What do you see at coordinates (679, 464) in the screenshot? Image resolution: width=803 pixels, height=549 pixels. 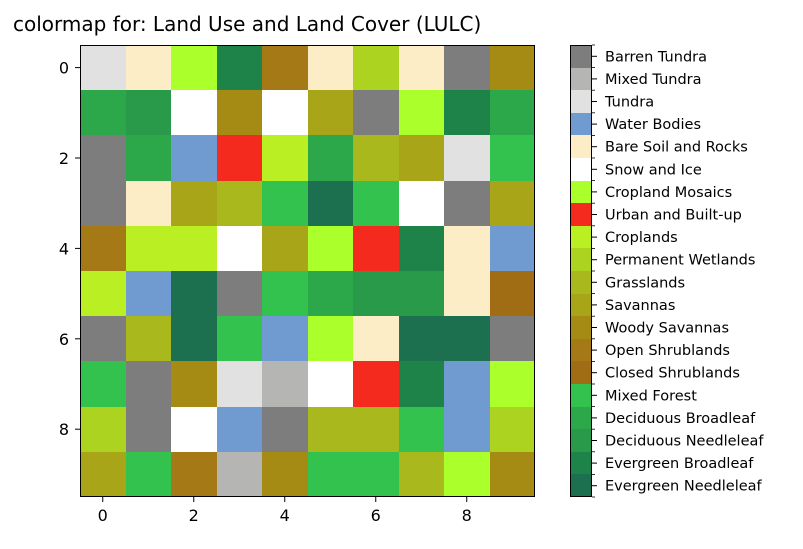 I see `legend-label: Evergreen Broadleaf` at bounding box center [679, 464].